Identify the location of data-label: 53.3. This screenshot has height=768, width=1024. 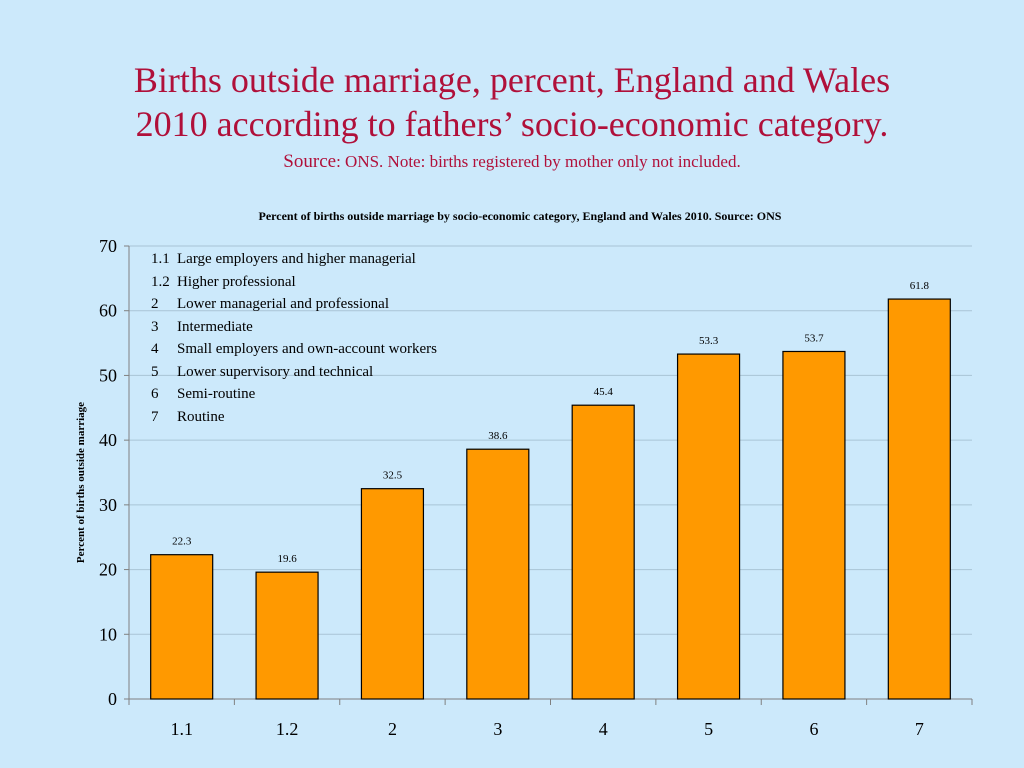
(709, 341).